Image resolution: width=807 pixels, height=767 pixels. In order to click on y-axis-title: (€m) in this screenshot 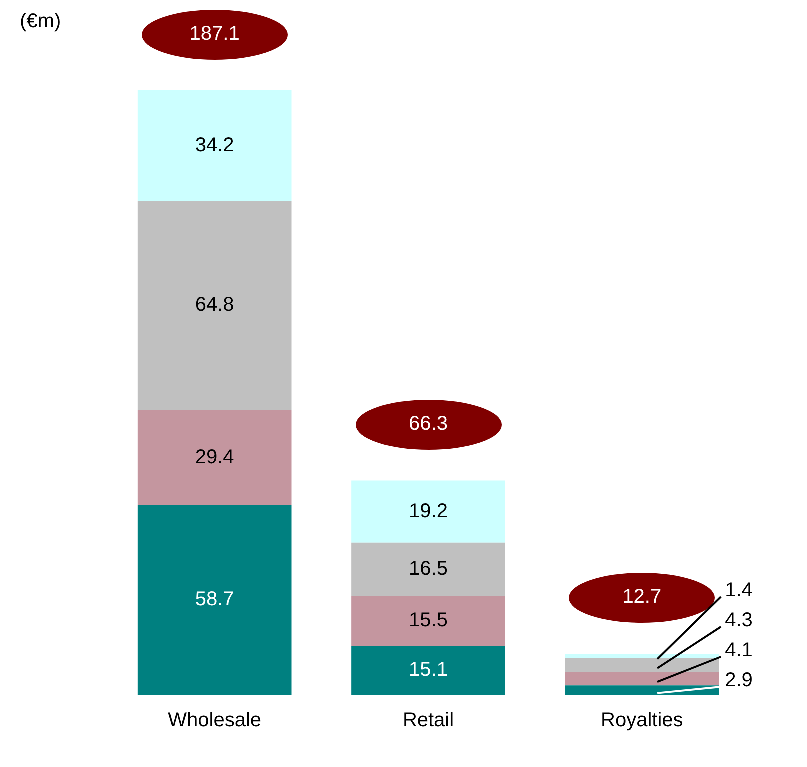, I will do `click(41, 21)`.